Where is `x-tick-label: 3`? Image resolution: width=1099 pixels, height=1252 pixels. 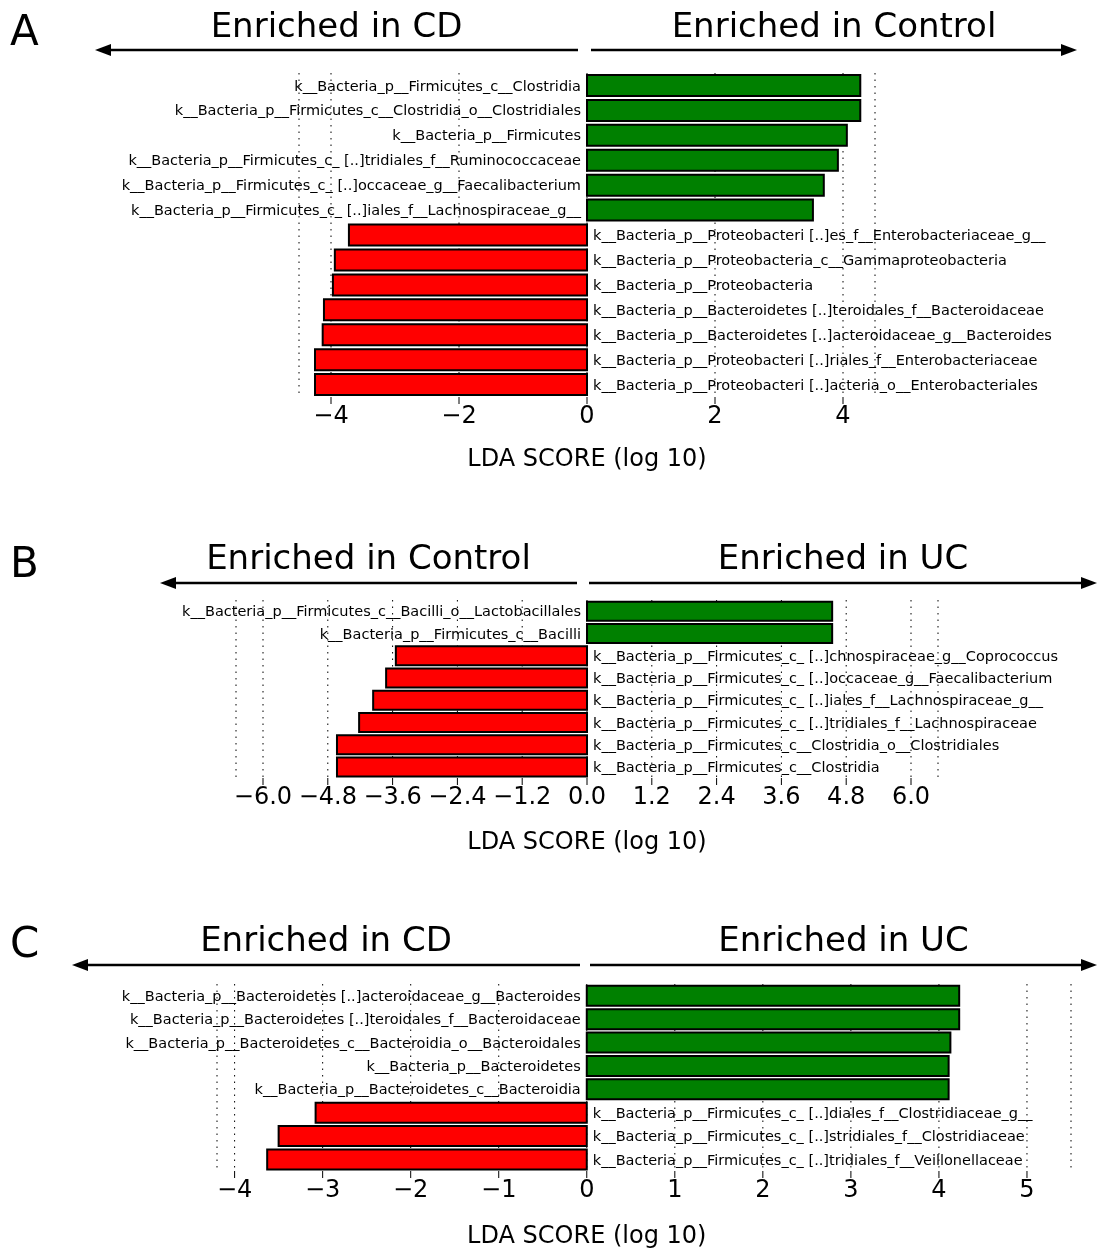 x-tick-label: 3 is located at coordinates (851, 1189).